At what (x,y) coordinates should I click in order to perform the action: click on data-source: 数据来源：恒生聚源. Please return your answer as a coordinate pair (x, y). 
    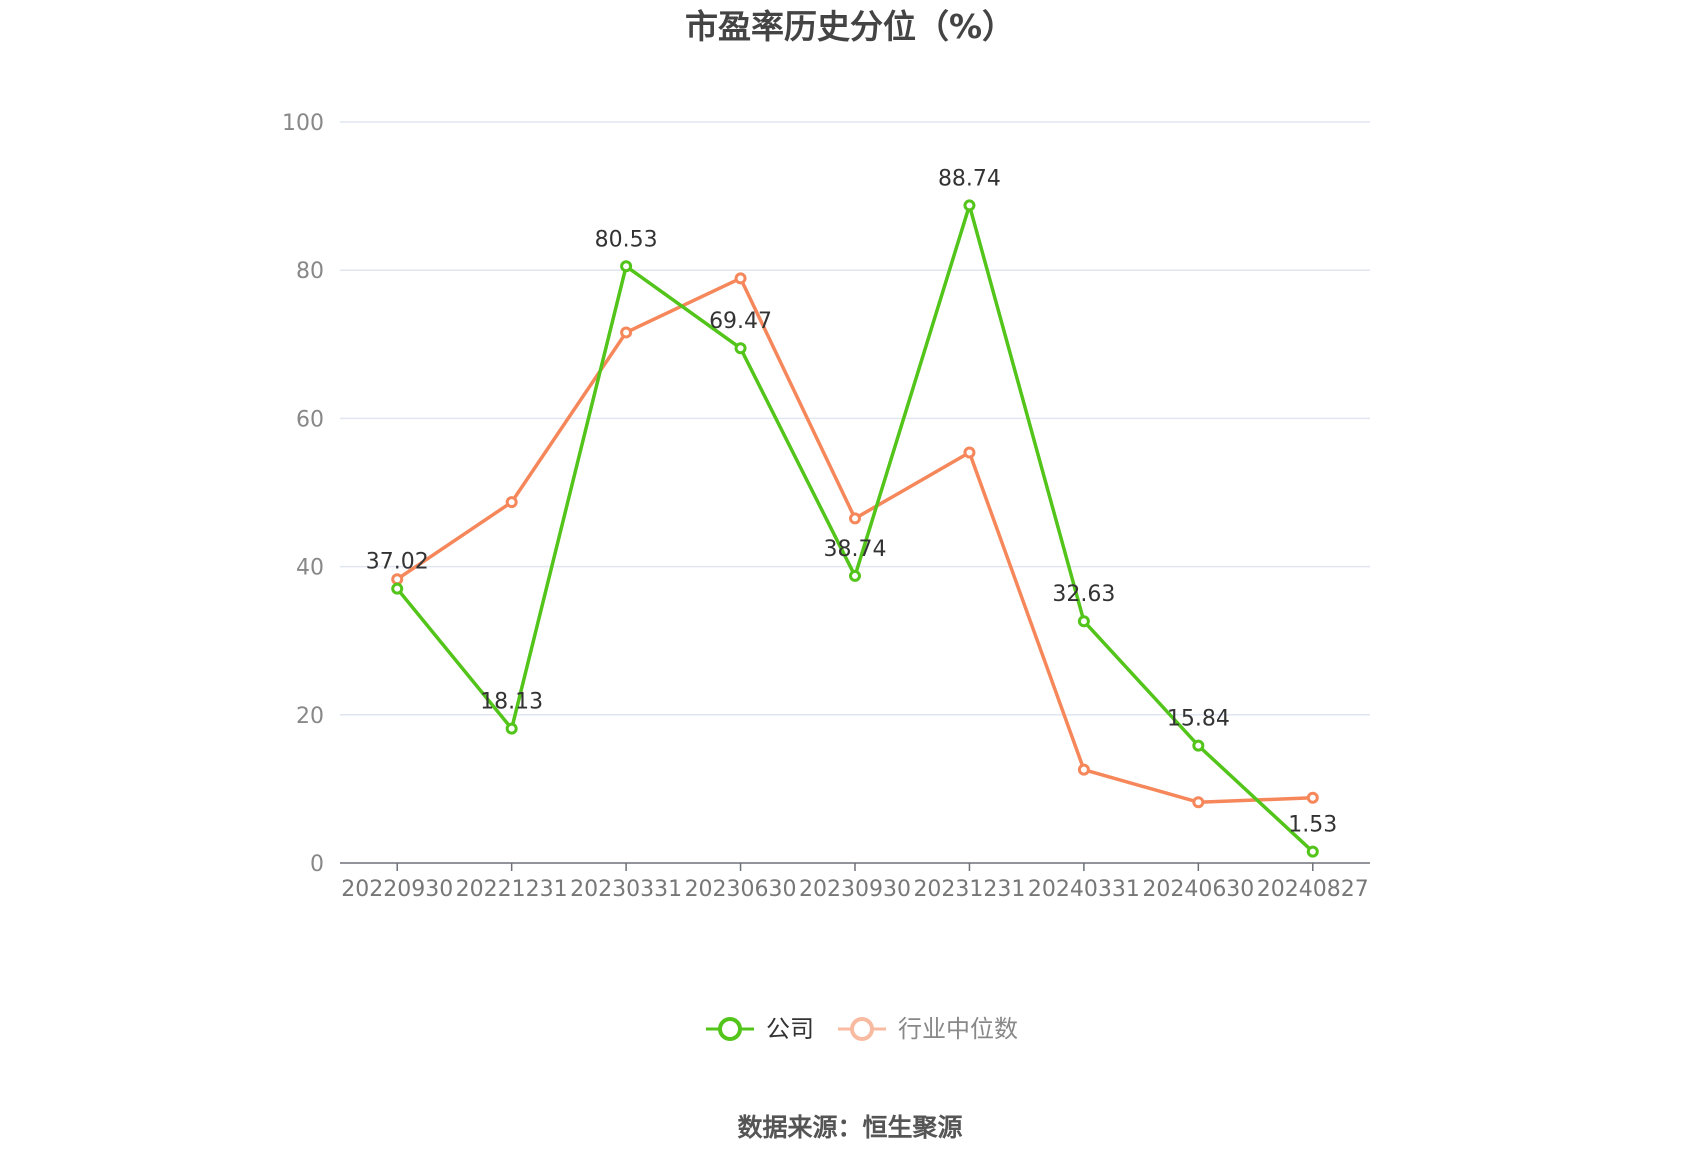
    Looking at the image, I should click on (849, 1127).